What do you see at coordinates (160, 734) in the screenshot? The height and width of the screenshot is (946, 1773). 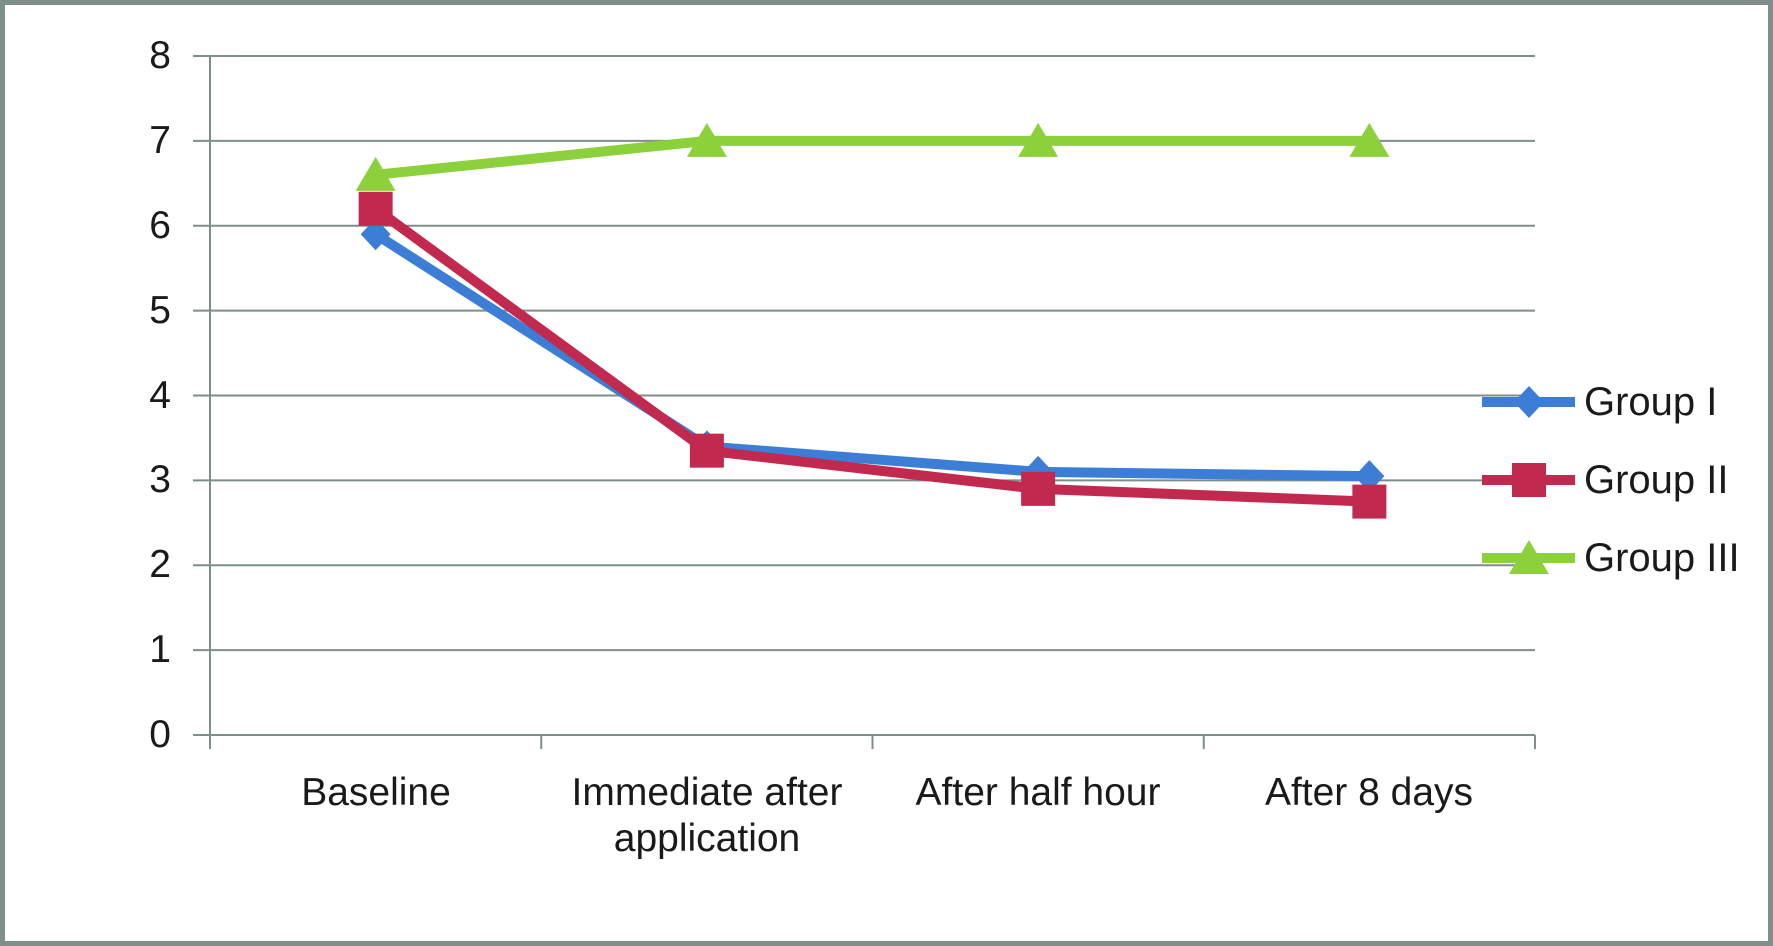 I see `y-tick-label: 0` at bounding box center [160, 734].